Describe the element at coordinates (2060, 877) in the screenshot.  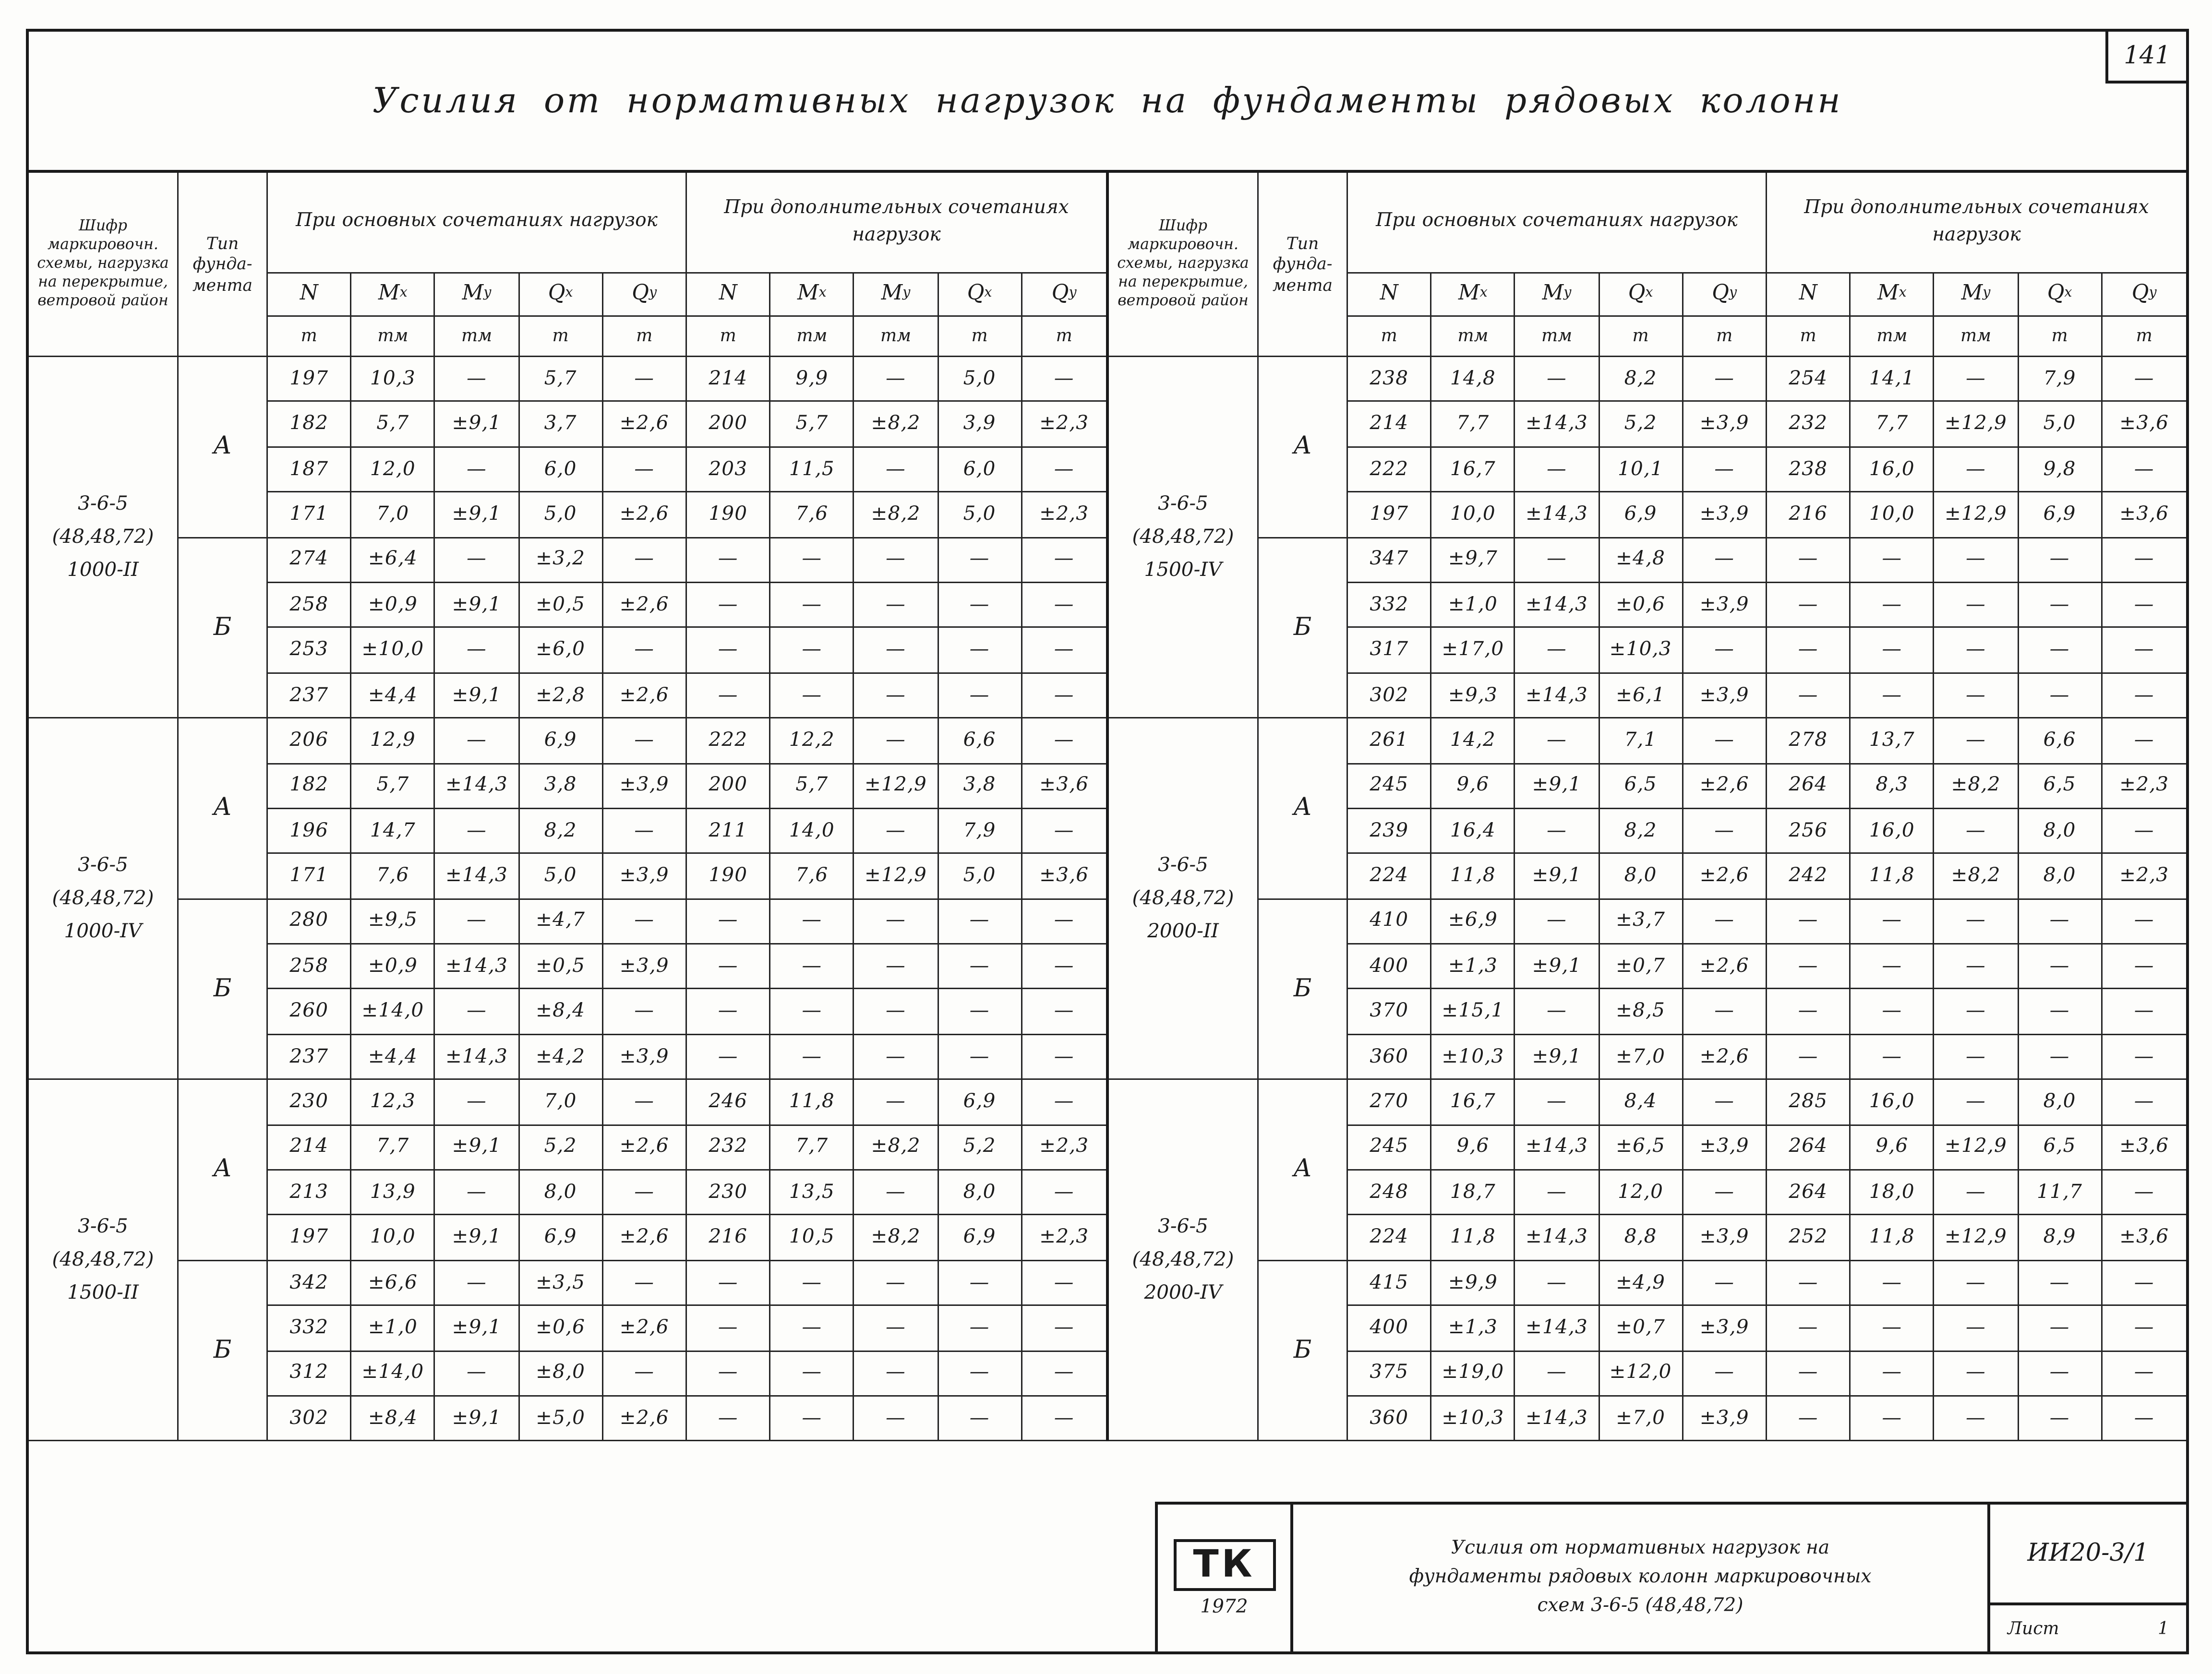
I see `value-cell: 8,0` at that location.